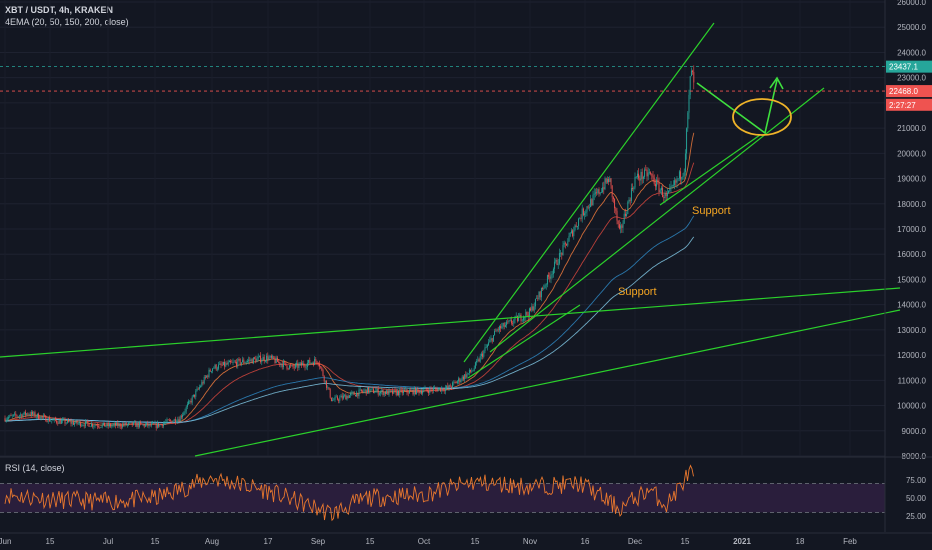  I want to click on x-tick-label: 17, so click(268, 541).